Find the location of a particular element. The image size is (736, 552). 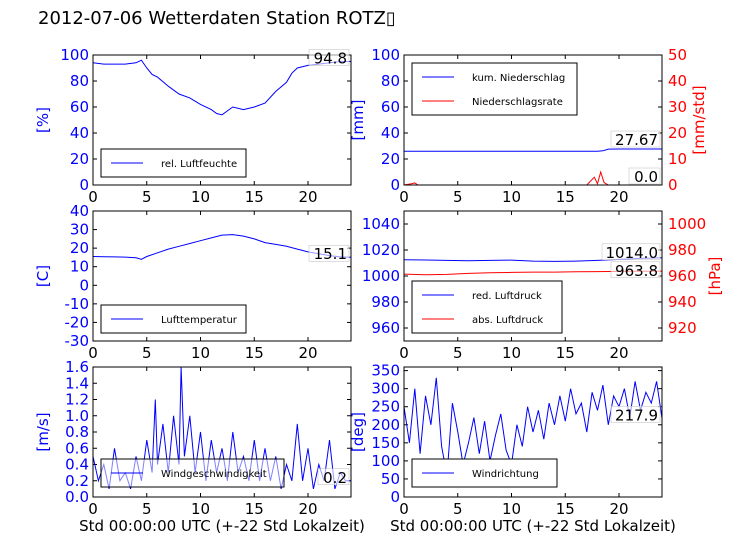

annotation-text: 0.2 is located at coordinates (335, 478).